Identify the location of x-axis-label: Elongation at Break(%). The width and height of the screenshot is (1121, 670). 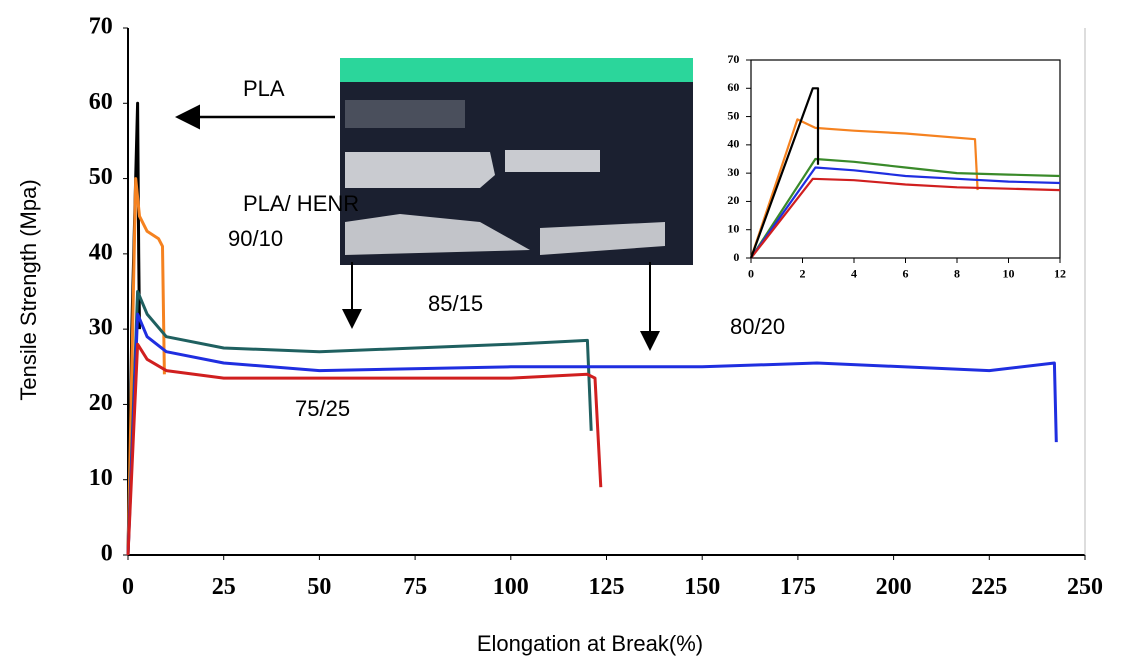
(590, 643).